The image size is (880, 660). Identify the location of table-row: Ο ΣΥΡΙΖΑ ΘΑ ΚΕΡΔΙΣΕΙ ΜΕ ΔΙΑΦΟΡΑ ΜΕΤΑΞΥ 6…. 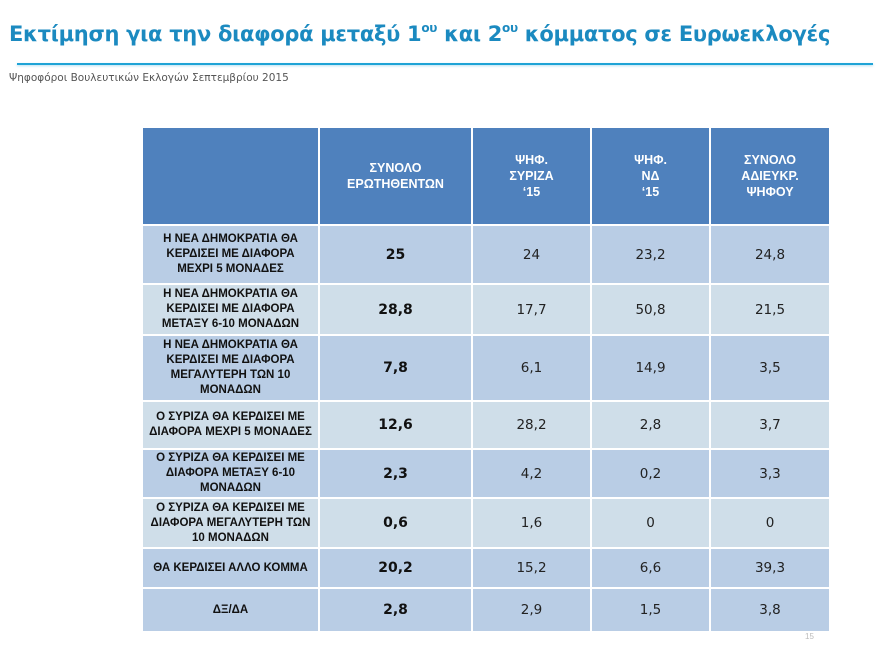
(486, 473).